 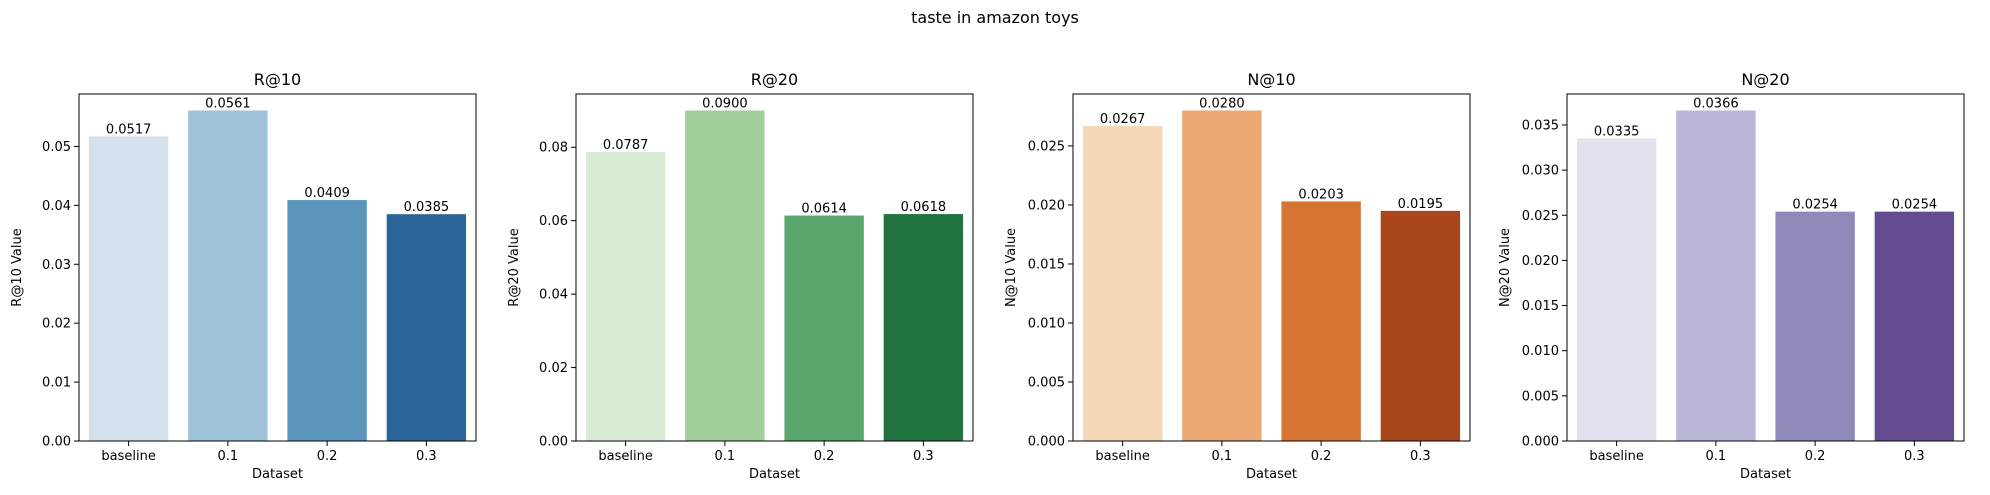 I want to click on bar-value-label: 0.0900, so click(x=725, y=104).